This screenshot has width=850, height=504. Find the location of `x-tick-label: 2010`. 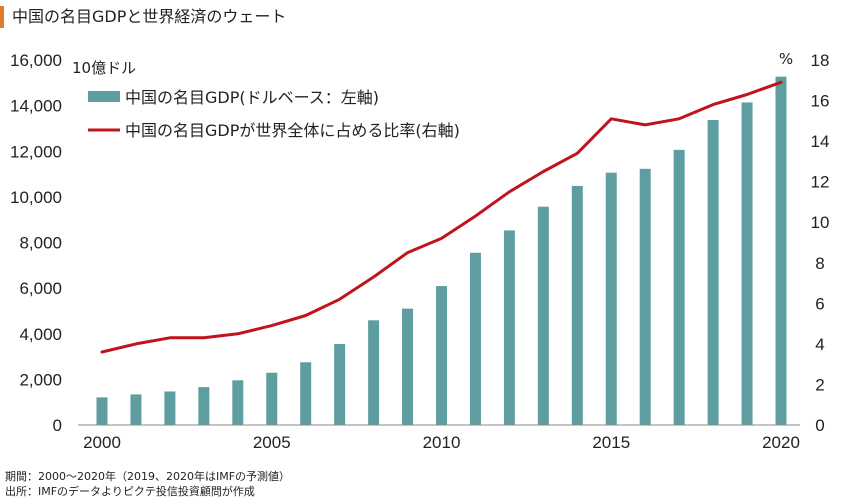

x-tick-label: 2010 is located at coordinates (442, 442).